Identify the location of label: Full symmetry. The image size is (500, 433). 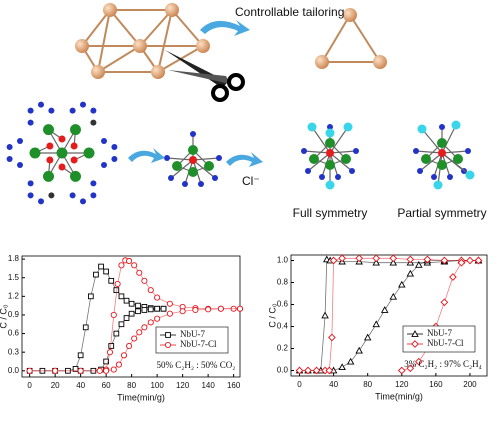
(330, 213).